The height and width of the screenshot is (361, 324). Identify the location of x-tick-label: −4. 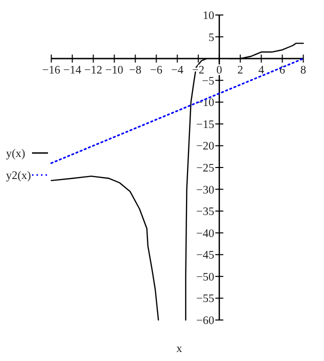
(177, 70).